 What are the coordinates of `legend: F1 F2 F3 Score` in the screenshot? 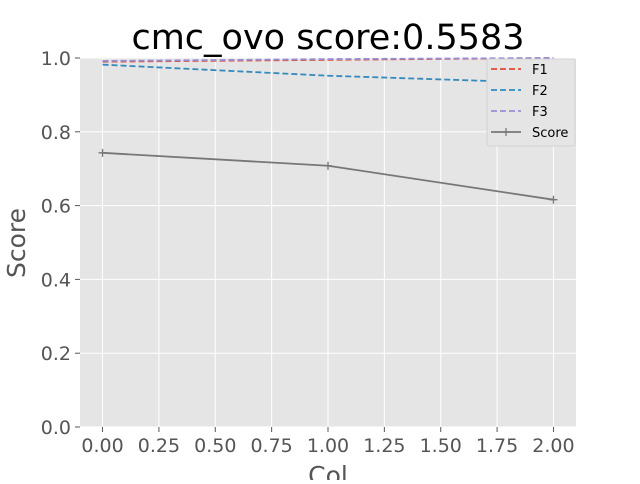 It's located at (531, 102).